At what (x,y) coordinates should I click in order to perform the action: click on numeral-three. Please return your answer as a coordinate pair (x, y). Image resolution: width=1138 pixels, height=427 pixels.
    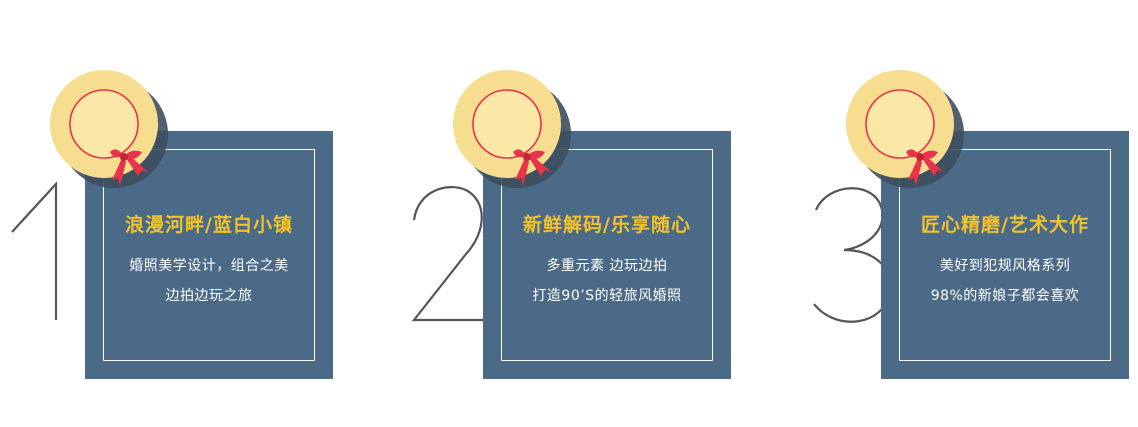
    Looking at the image, I should click on (851, 255).